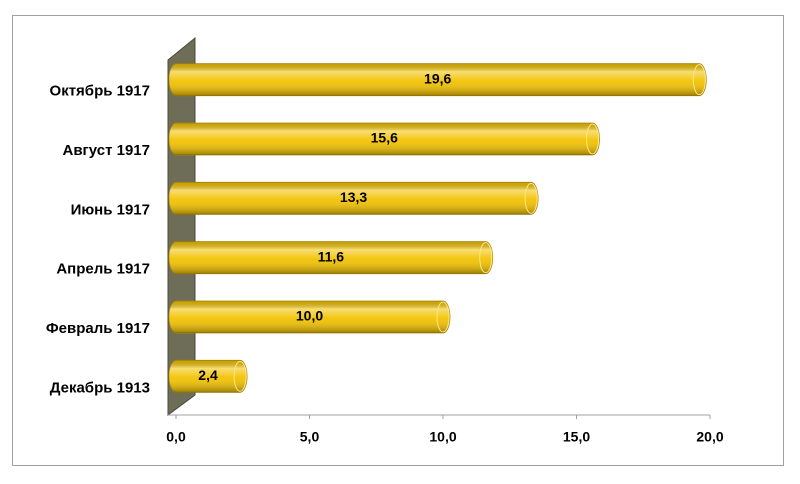 This screenshot has height=484, width=800. I want to click on y-tick-label: Август 1917, so click(107, 150).